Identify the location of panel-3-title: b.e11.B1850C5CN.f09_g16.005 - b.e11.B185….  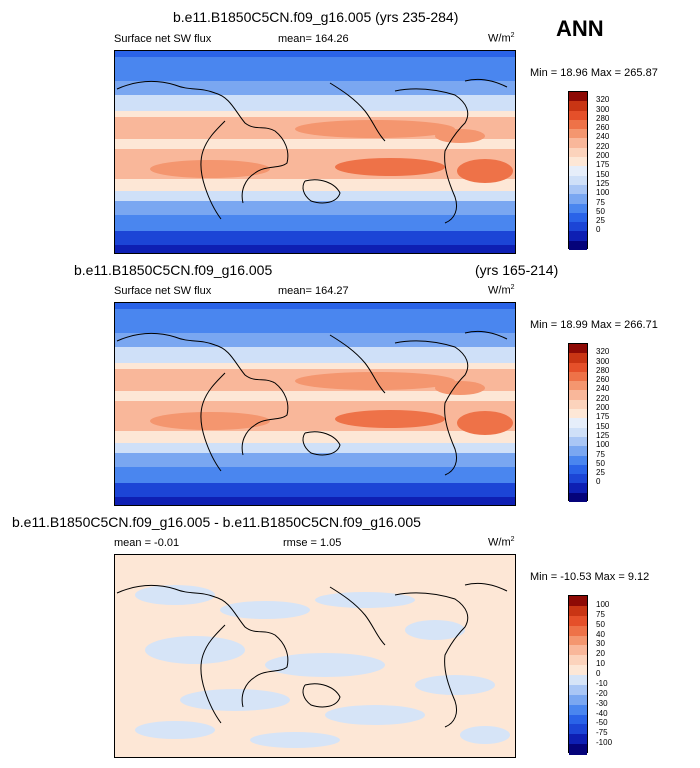
(216, 522).